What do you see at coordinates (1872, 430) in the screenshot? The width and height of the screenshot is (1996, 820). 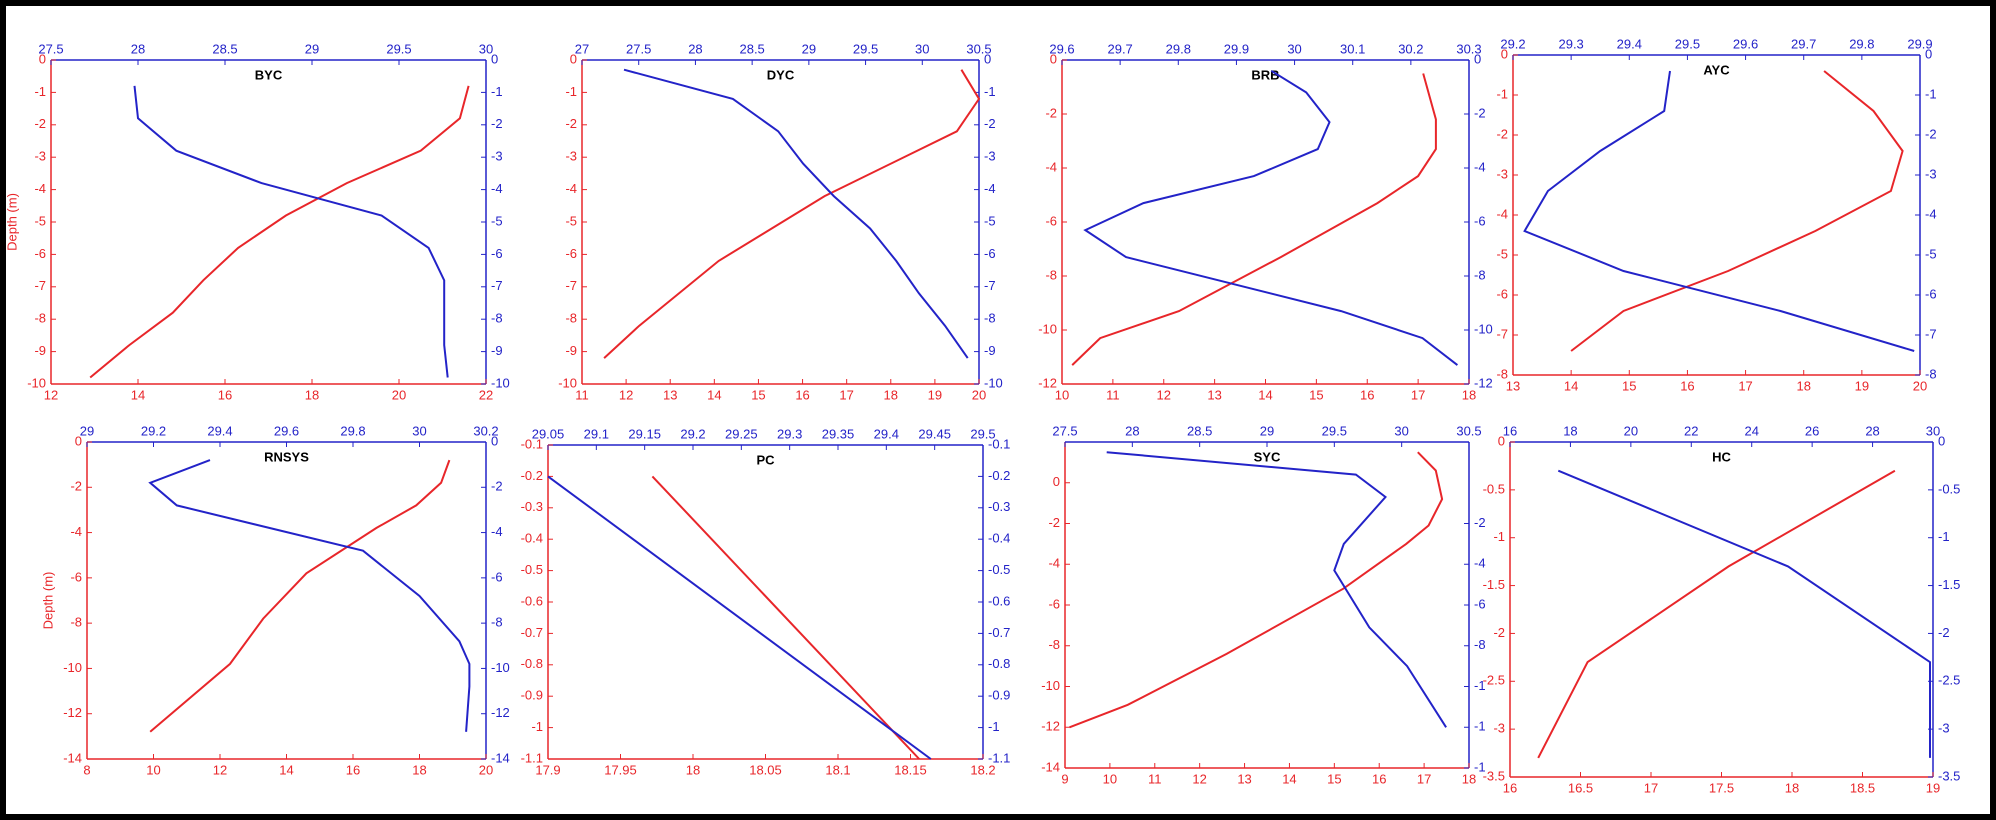 I see `x2-tick-label: 28` at bounding box center [1872, 430].